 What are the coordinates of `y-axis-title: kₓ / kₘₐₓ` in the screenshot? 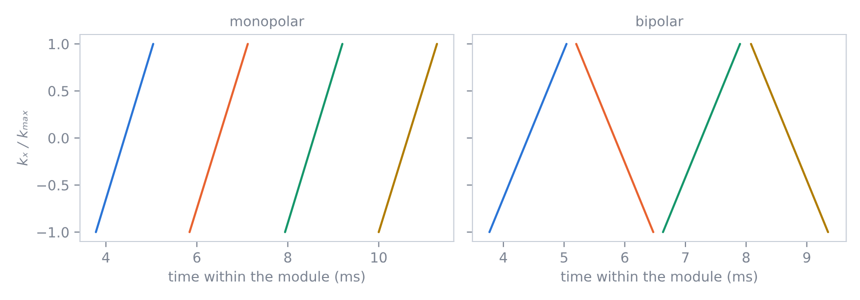 It's located at (22, 138).